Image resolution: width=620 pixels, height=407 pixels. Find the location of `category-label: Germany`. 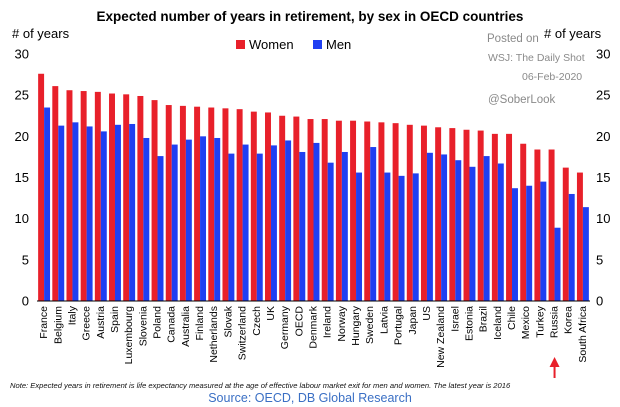

category-label: Germany is located at coordinates (285, 327).